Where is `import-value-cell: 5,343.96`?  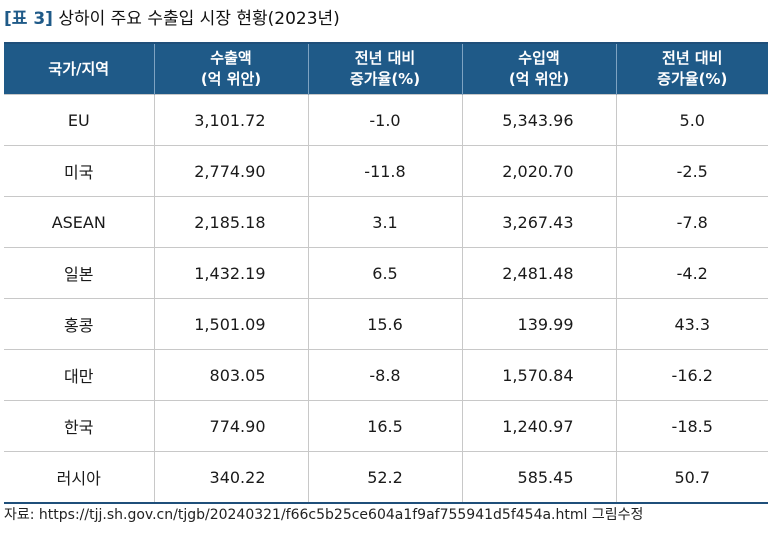
import-value-cell: 5,343.96 is located at coordinates (538, 120).